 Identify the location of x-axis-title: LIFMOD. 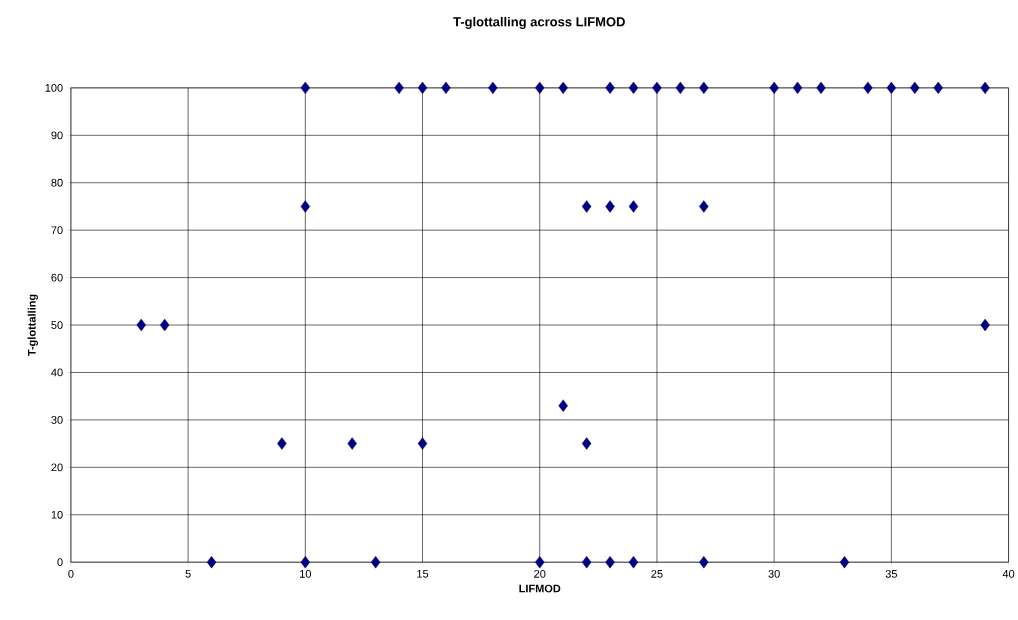
(540, 588).